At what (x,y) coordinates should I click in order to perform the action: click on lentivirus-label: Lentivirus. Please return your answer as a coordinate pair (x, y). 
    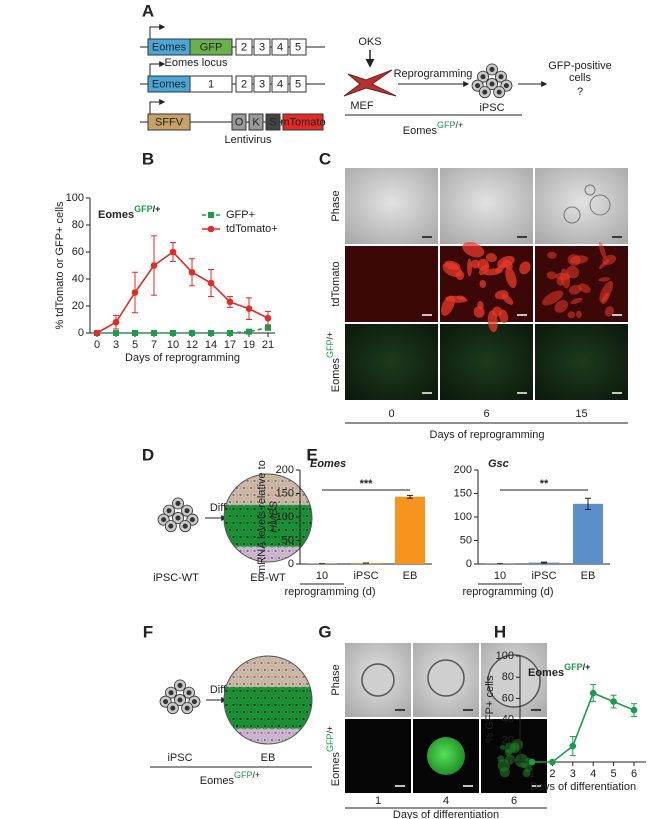
    Looking at the image, I should click on (248, 140).